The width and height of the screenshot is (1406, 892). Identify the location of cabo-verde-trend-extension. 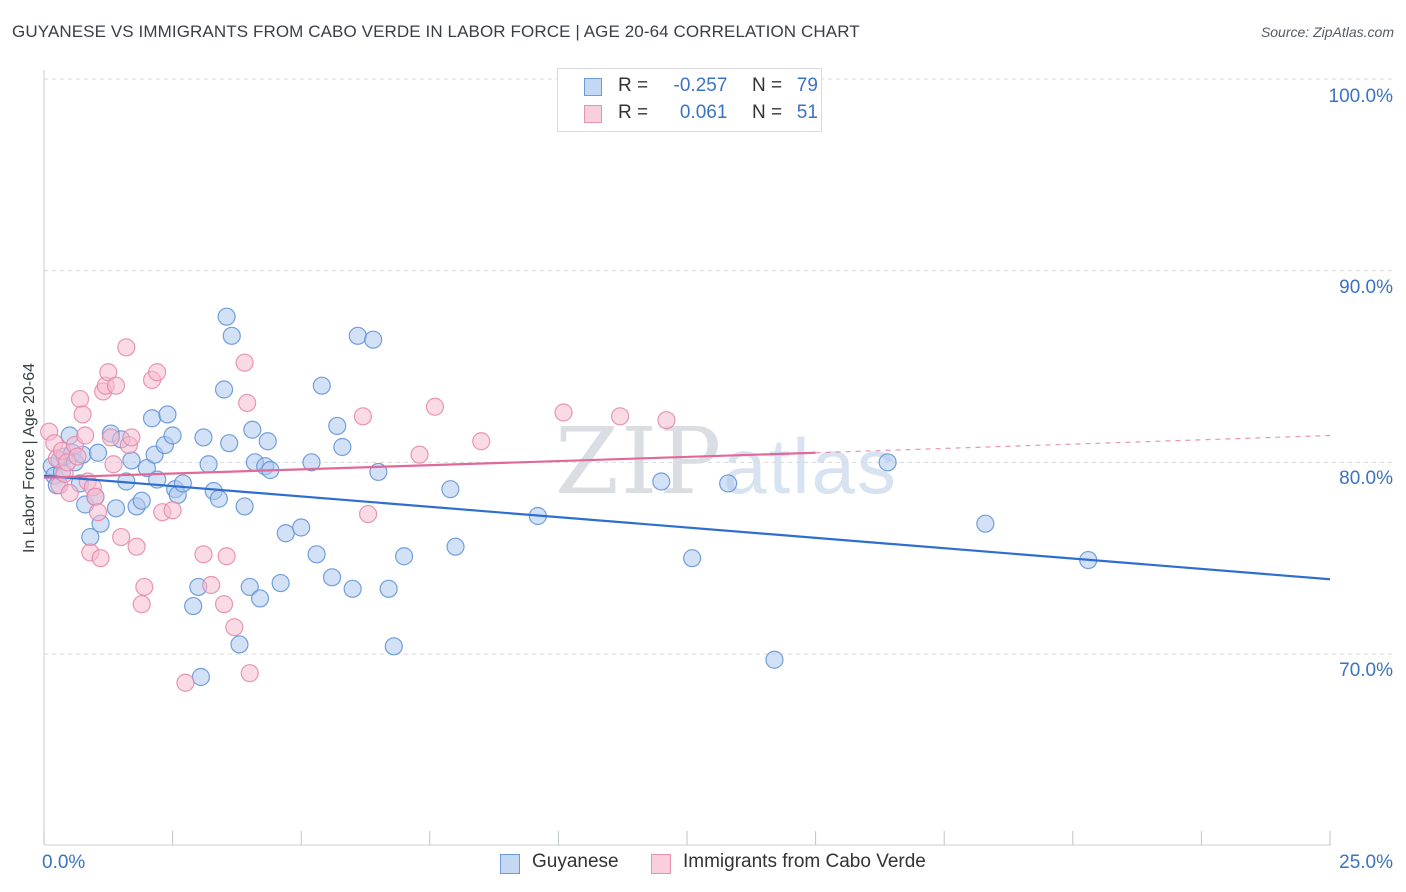
(1073, 444).